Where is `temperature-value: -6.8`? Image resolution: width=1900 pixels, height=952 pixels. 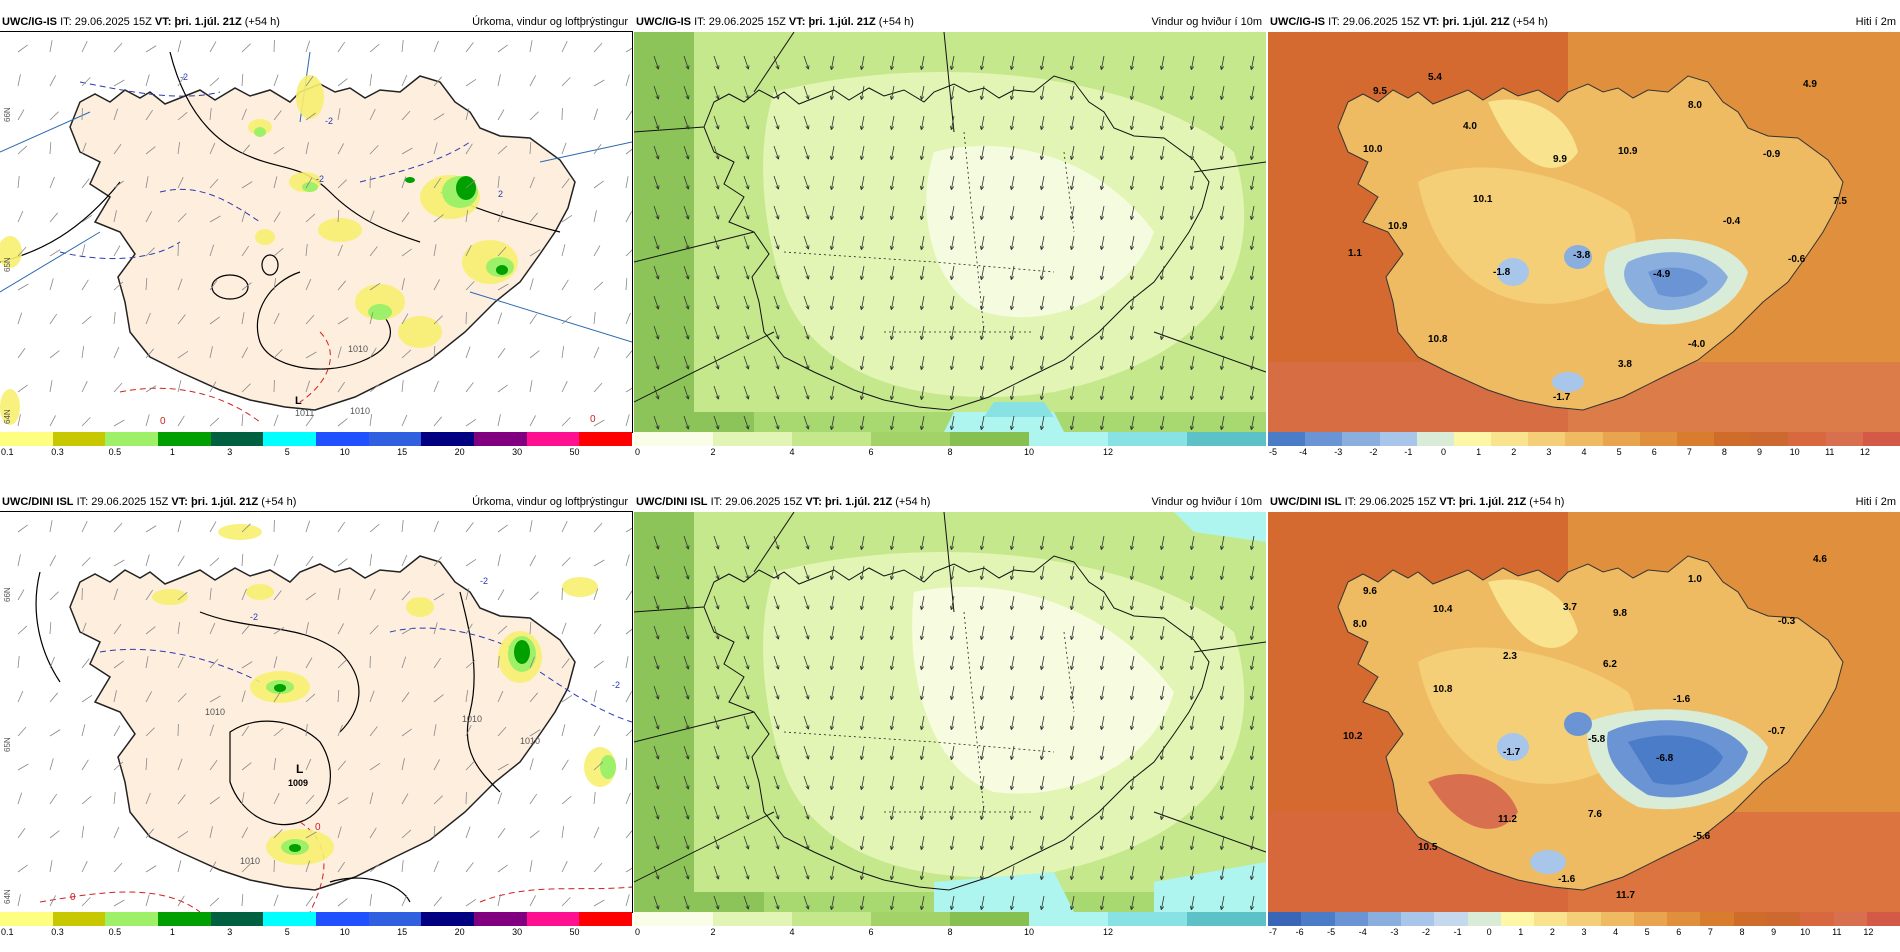
temperature-value: -6.8 is located at coordinates (1665, 758).